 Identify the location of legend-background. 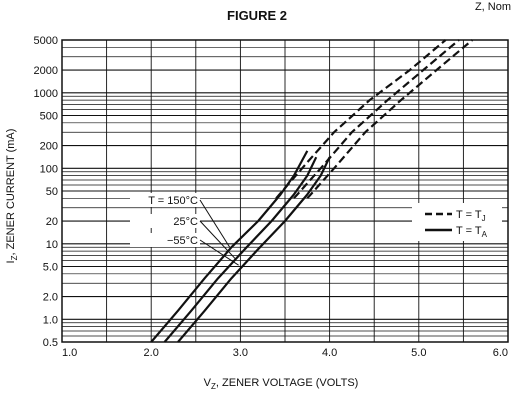
(457, 222).